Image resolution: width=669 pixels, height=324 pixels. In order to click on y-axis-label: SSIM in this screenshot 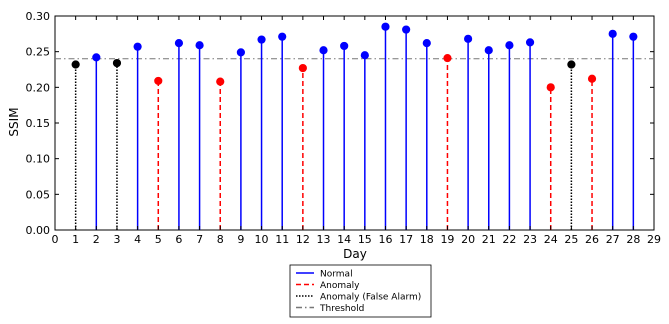, I will do `click(14, 121)`.